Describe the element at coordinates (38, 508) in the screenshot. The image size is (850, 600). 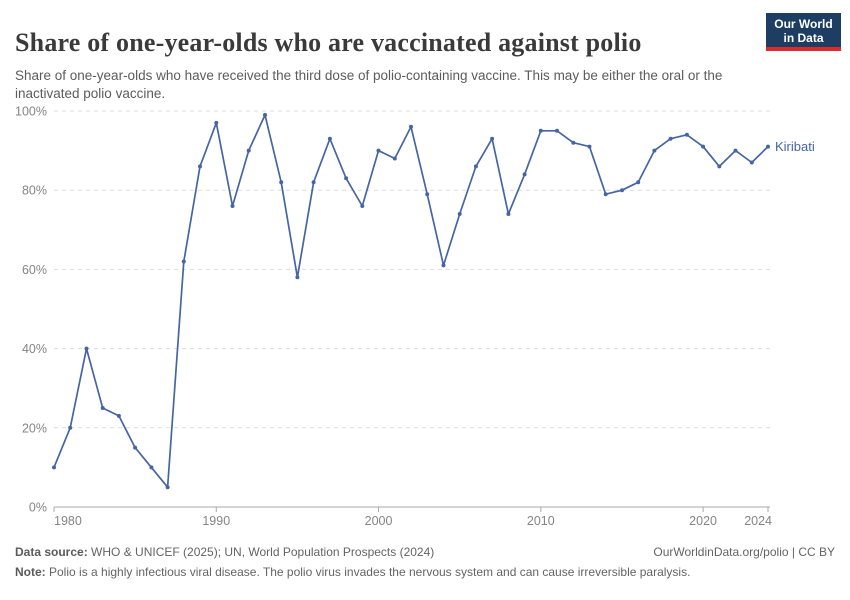
I see `y-tick-label: 0%` at that location.